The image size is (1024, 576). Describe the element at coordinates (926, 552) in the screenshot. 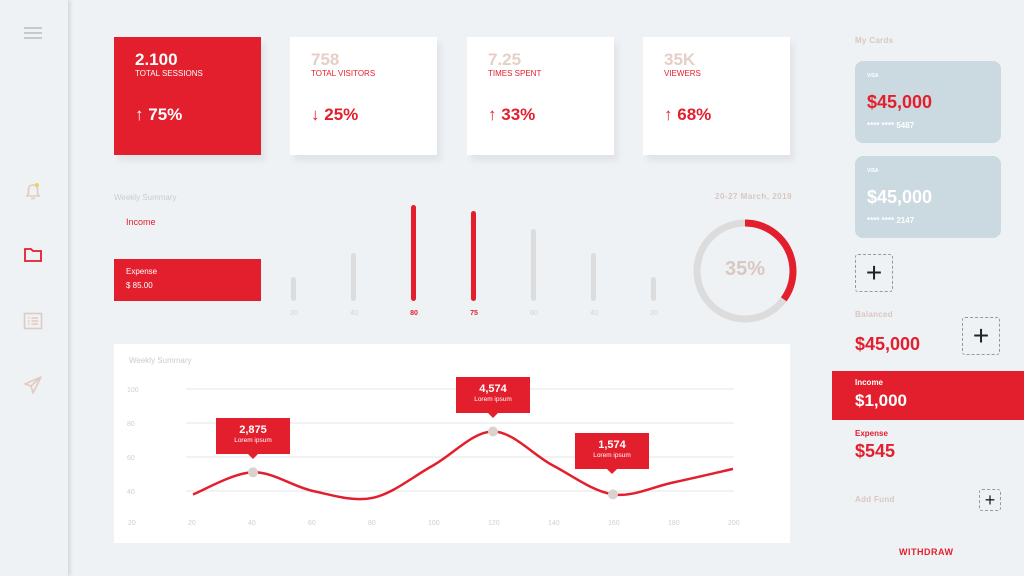

I see `withdraw-button: WITHDRAW` at that location.